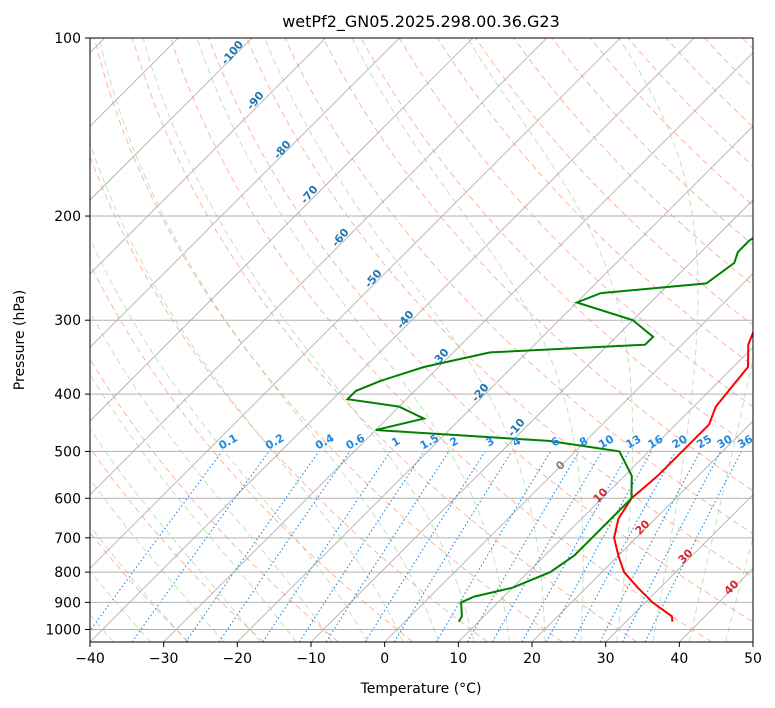  What do you see at coordinates (67, 573) in the screenshot?
I see `y-tick-label: 800` at bounding box center [67, 573].